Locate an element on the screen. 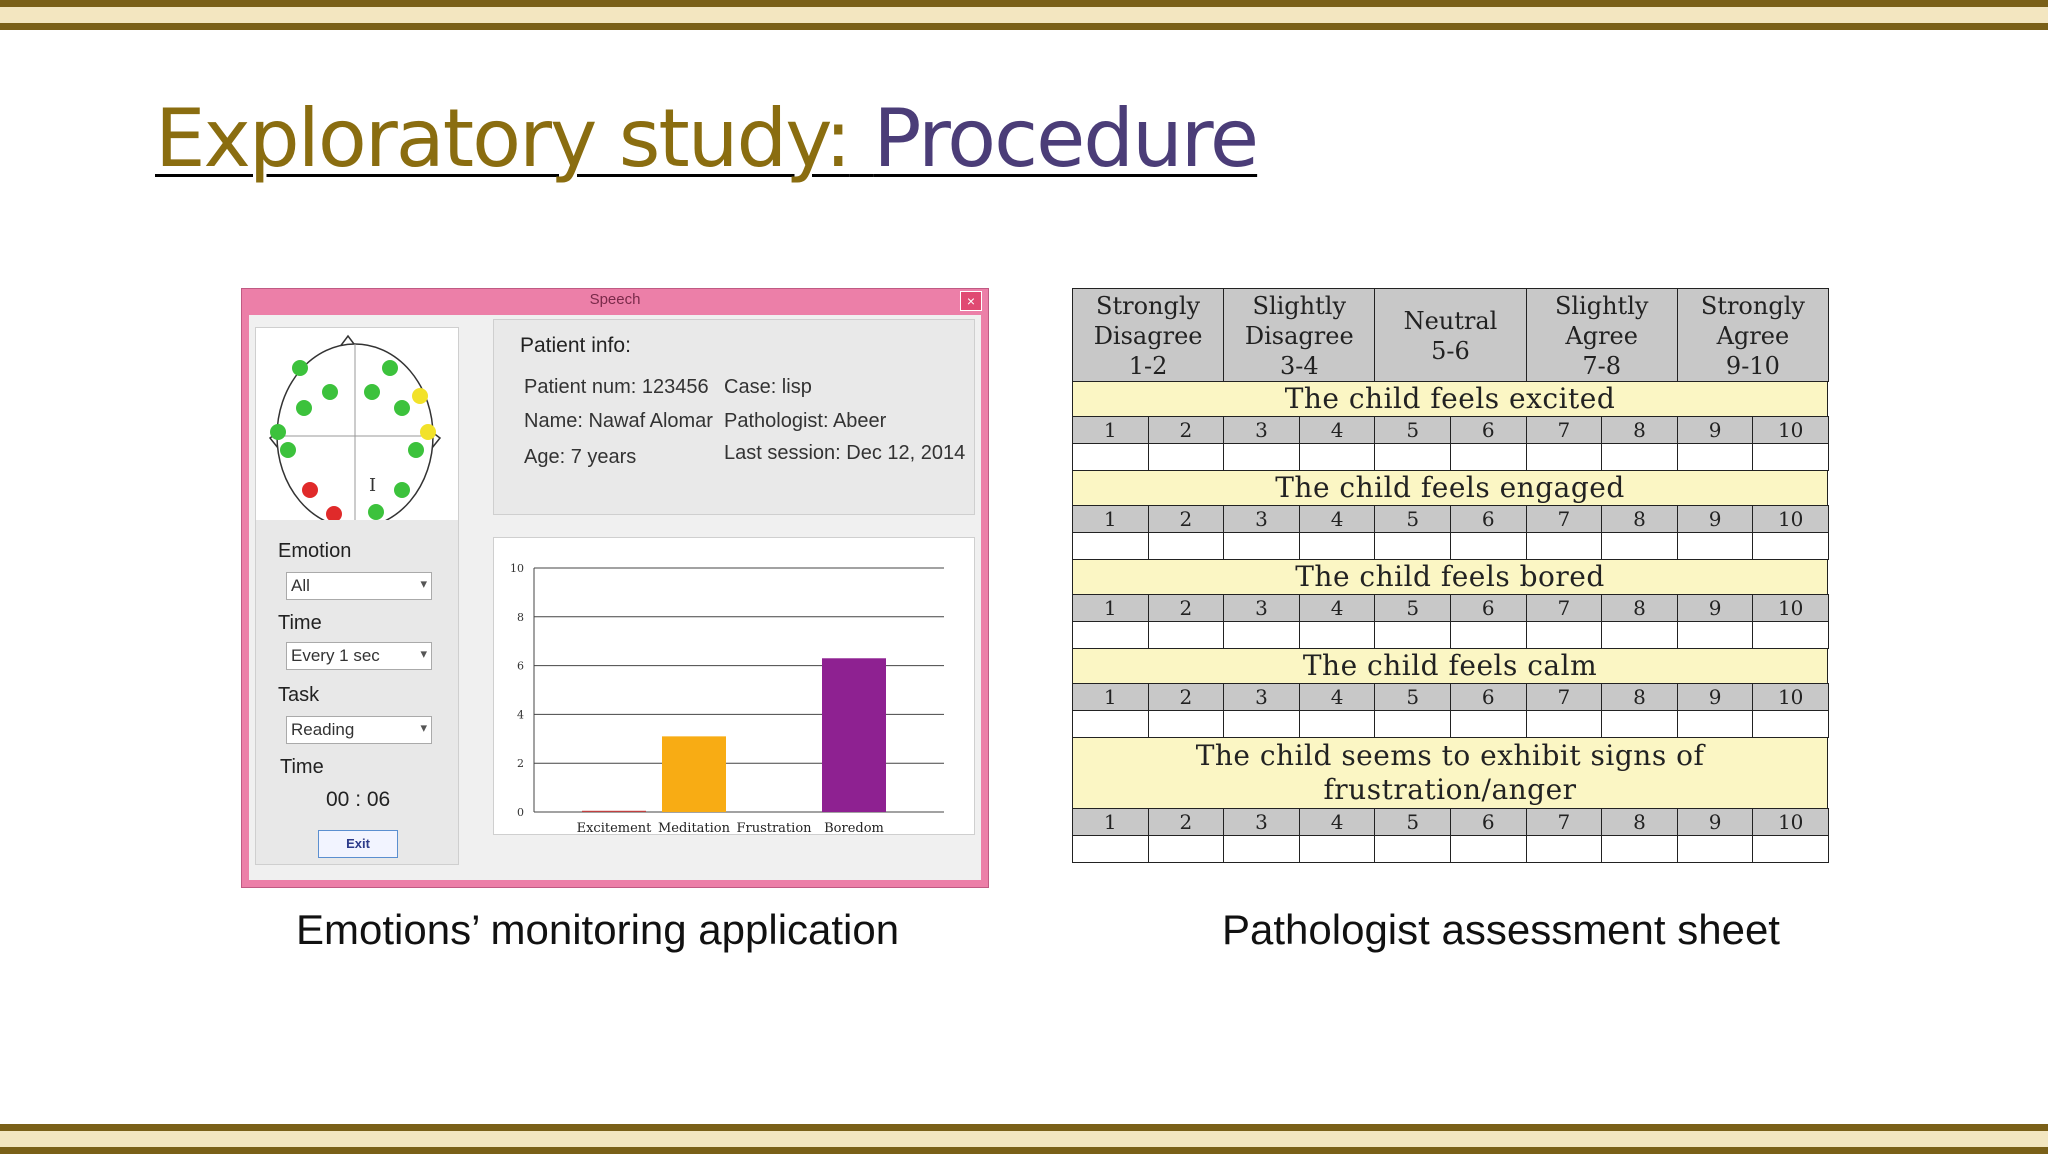 Image resolution: width=2048 pixels, height=1154 pixels. scale-header-line: 9-10 is located at coordinates (1752, 366).